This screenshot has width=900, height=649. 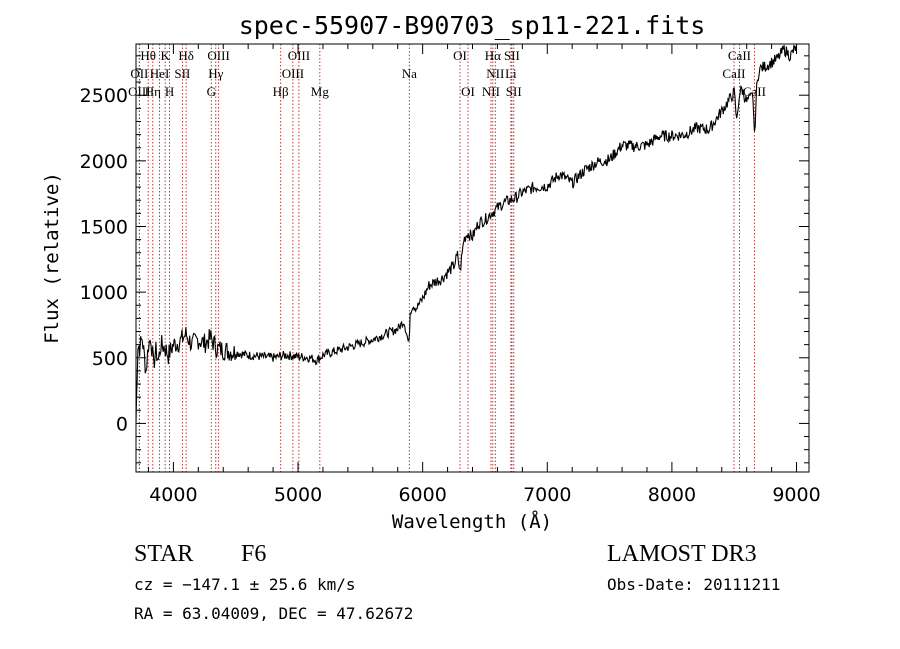 I want to click on redshift-value: cz = −147.1 ± 25.6 km/s, so click(x=245, y=584).